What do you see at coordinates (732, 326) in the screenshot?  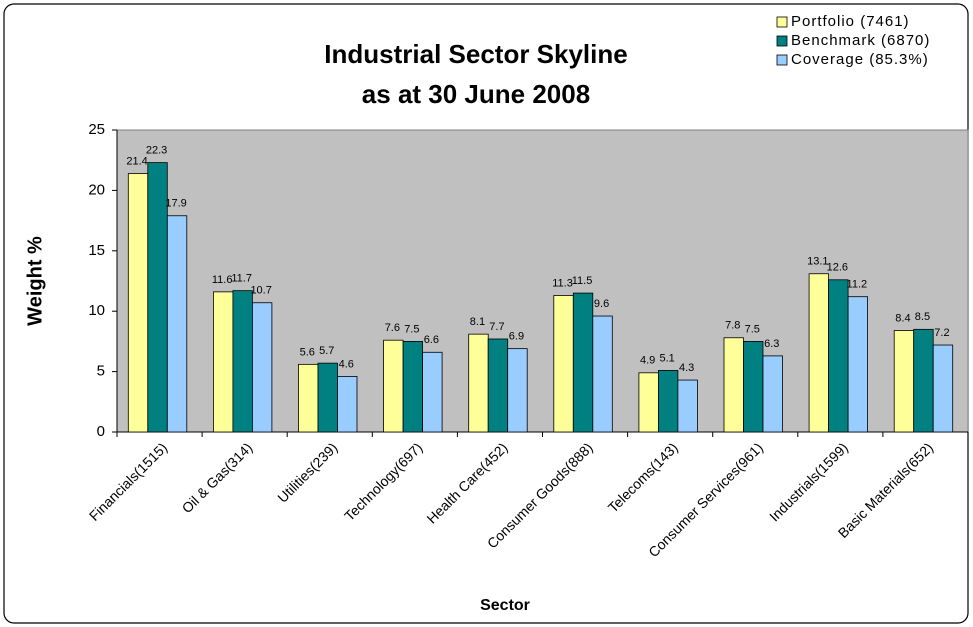 I see `data-label: 7.8` at bounding box center [732, 326].